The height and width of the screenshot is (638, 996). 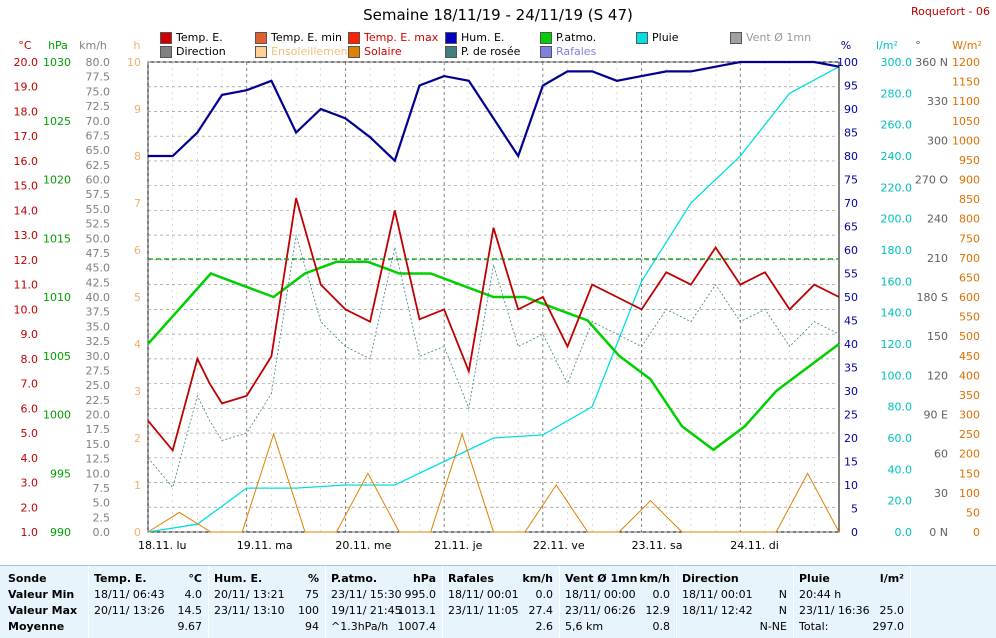 What do you see at coordinates (98, 444) in the screenshot?
I see `tick-label: 15.0` at bounding box center [98, 444].